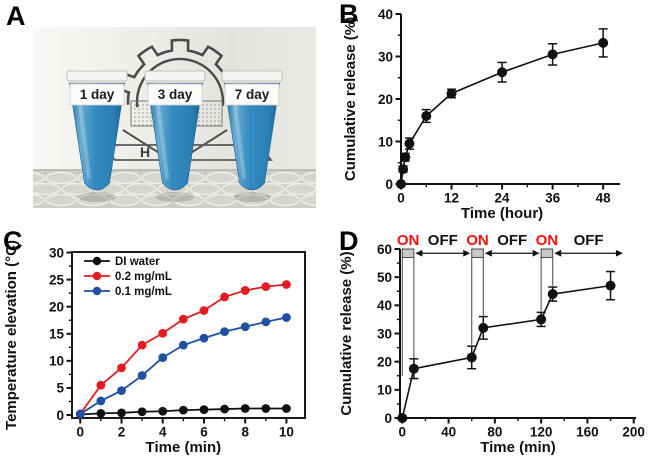  What do you see at coordinates (541, 432) in the screenshot?
I see `svg-text: 120` at bounding box center [541, 432].